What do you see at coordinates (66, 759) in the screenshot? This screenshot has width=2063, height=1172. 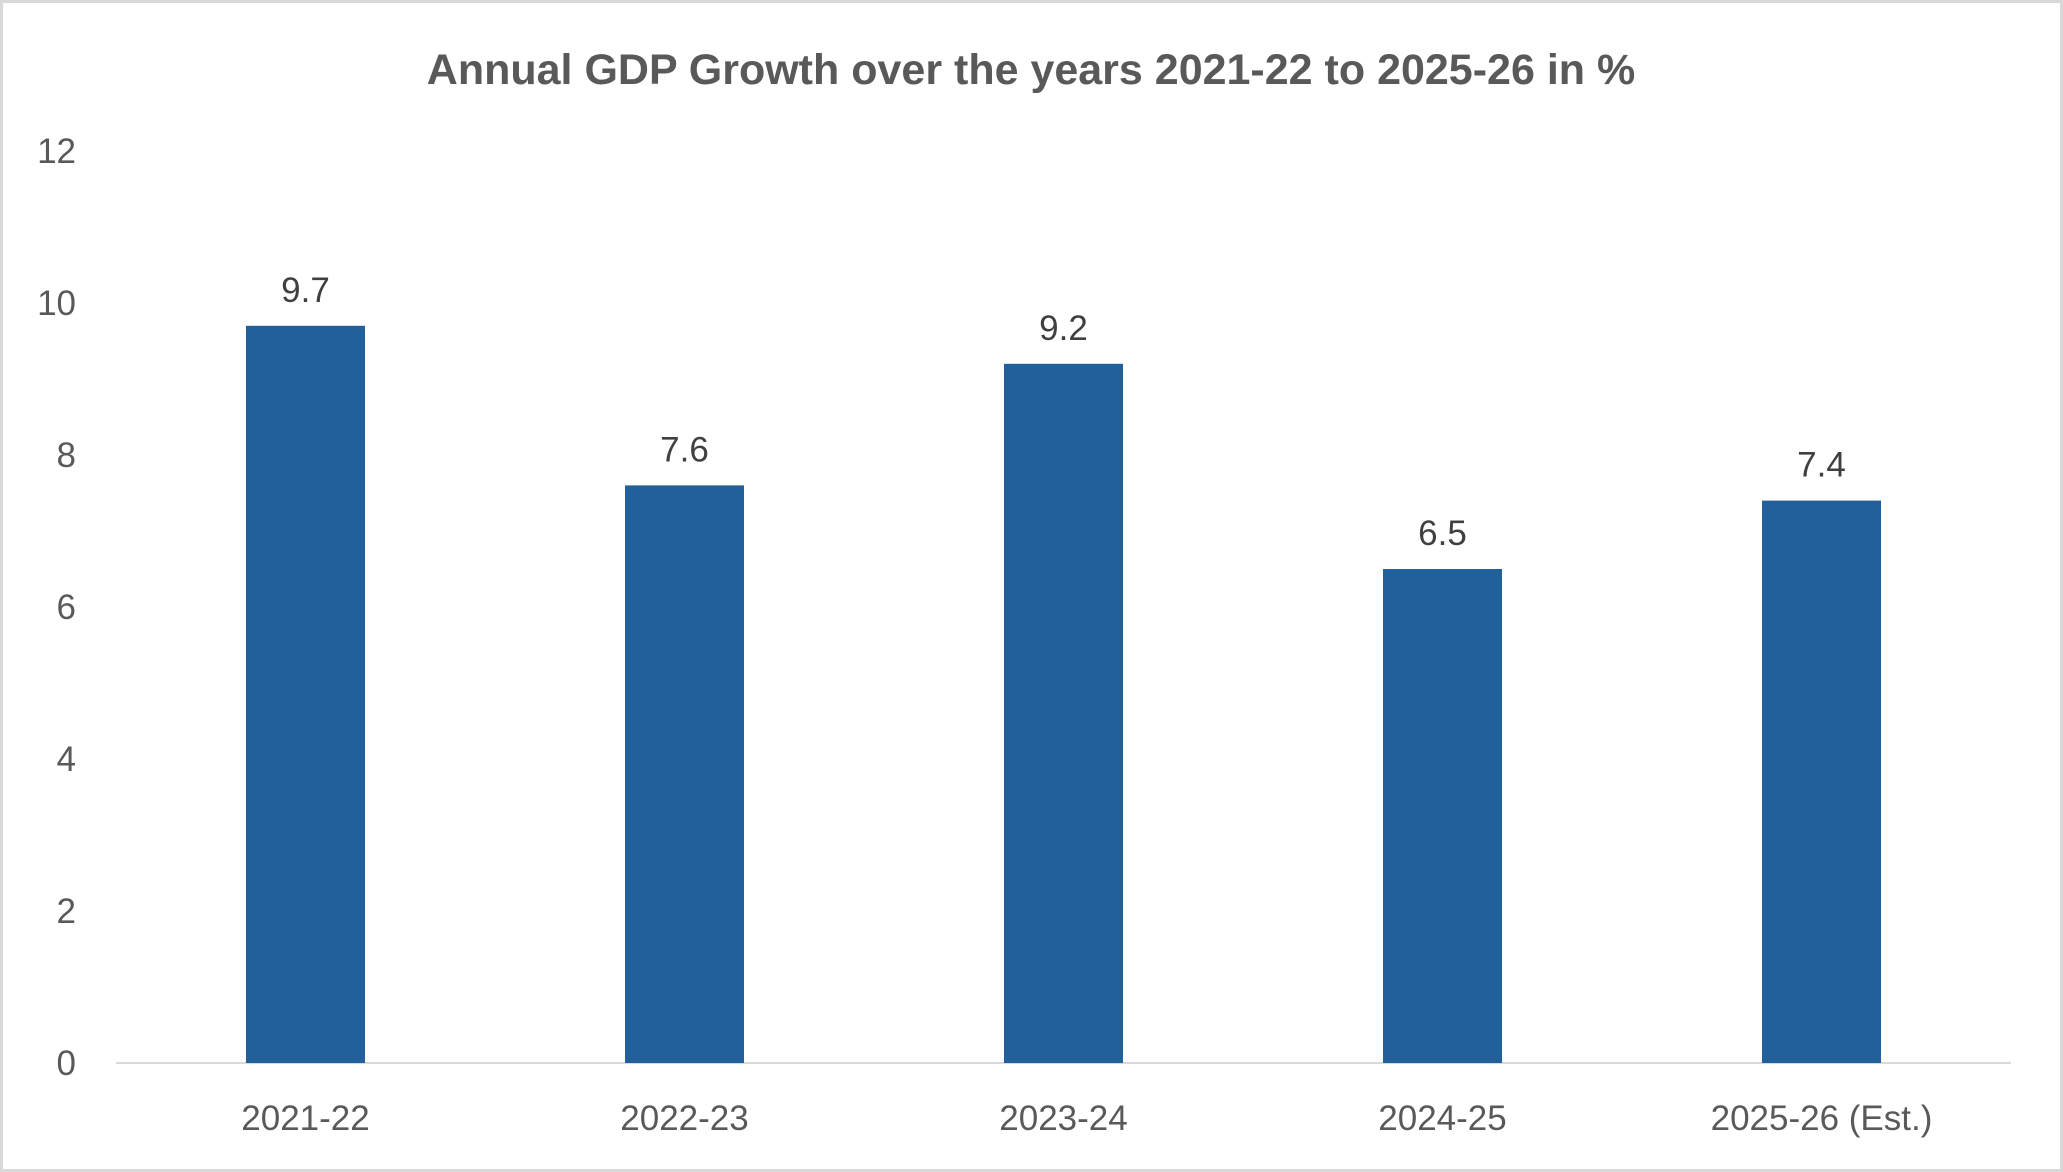 I see `y-tick-label: 4` at bounding box center [66, 759].